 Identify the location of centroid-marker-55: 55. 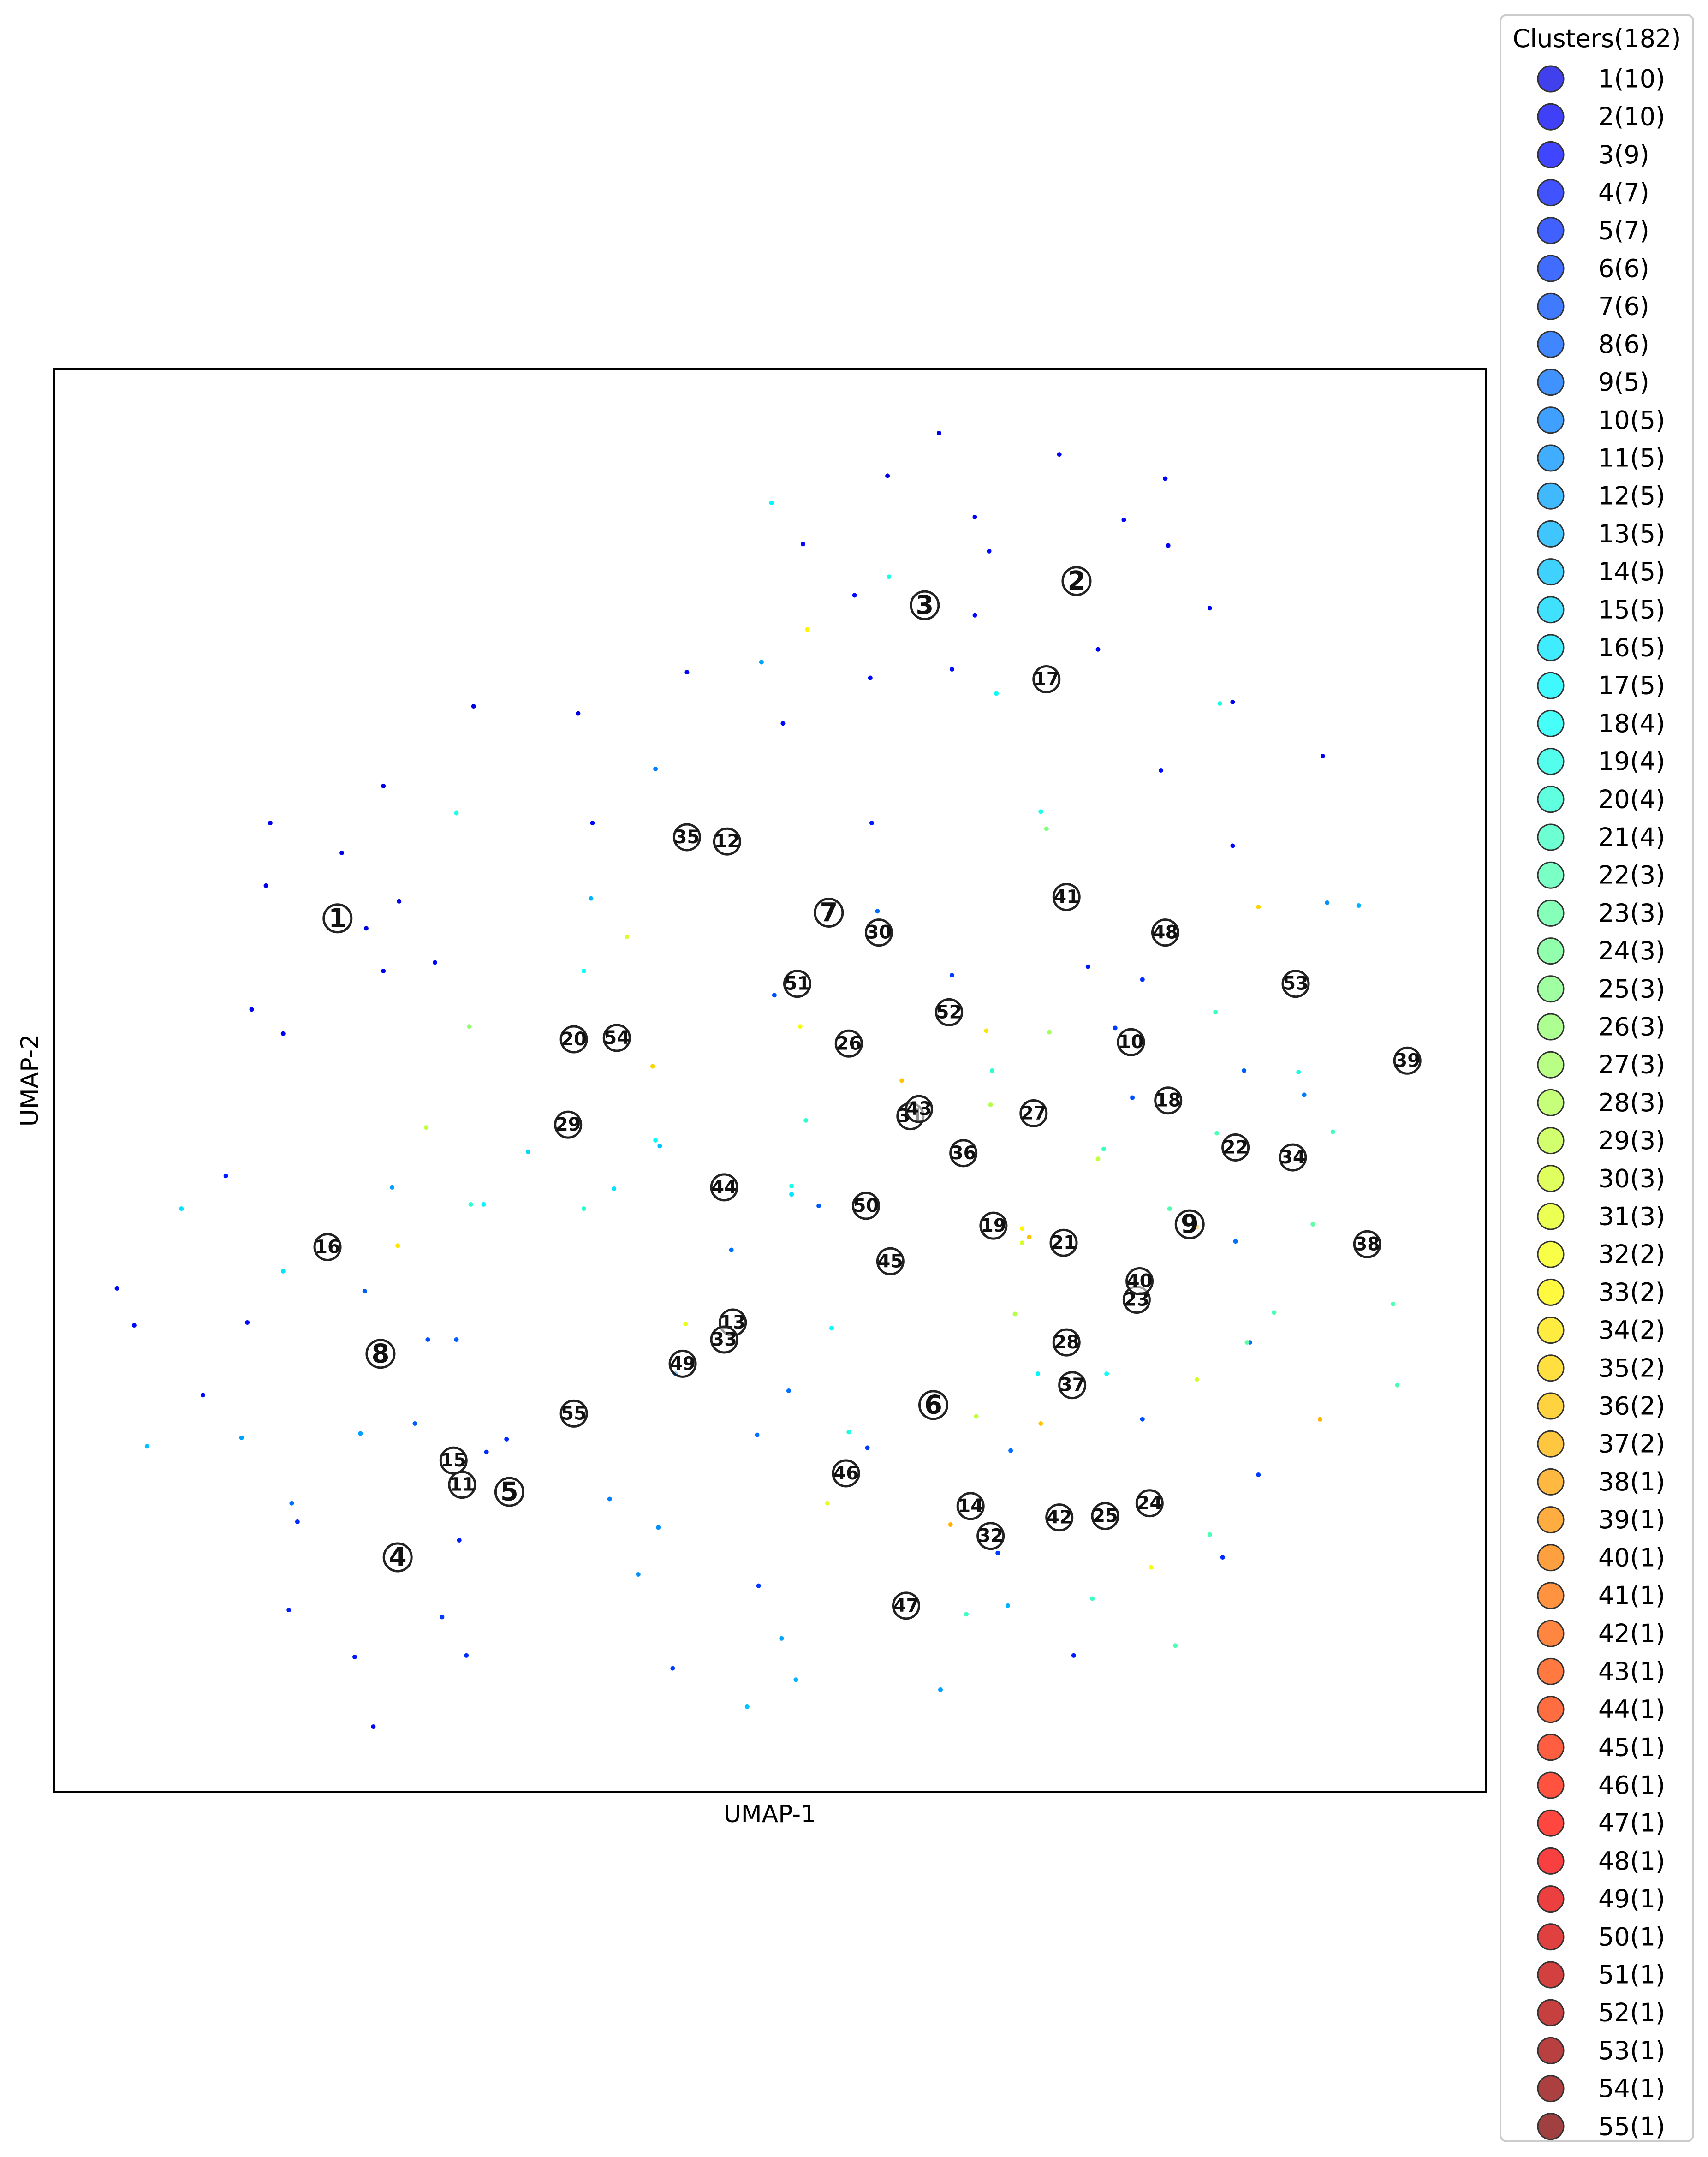
(574, 1414).